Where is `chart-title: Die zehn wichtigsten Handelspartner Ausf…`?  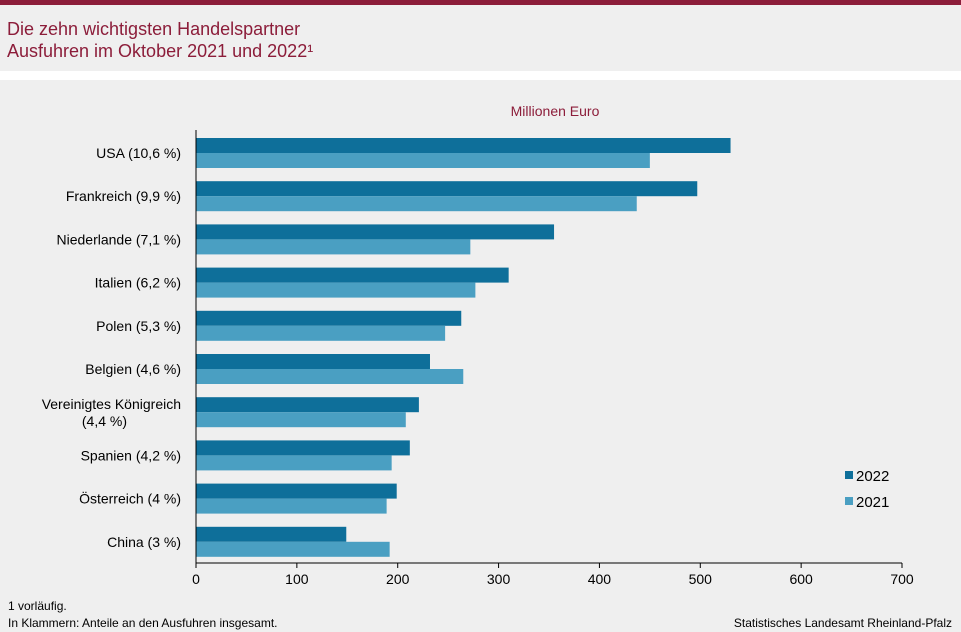
chart-title: Die zehn wichtigsten Handelspartner Ausf… is located at coordinates (160, 40).